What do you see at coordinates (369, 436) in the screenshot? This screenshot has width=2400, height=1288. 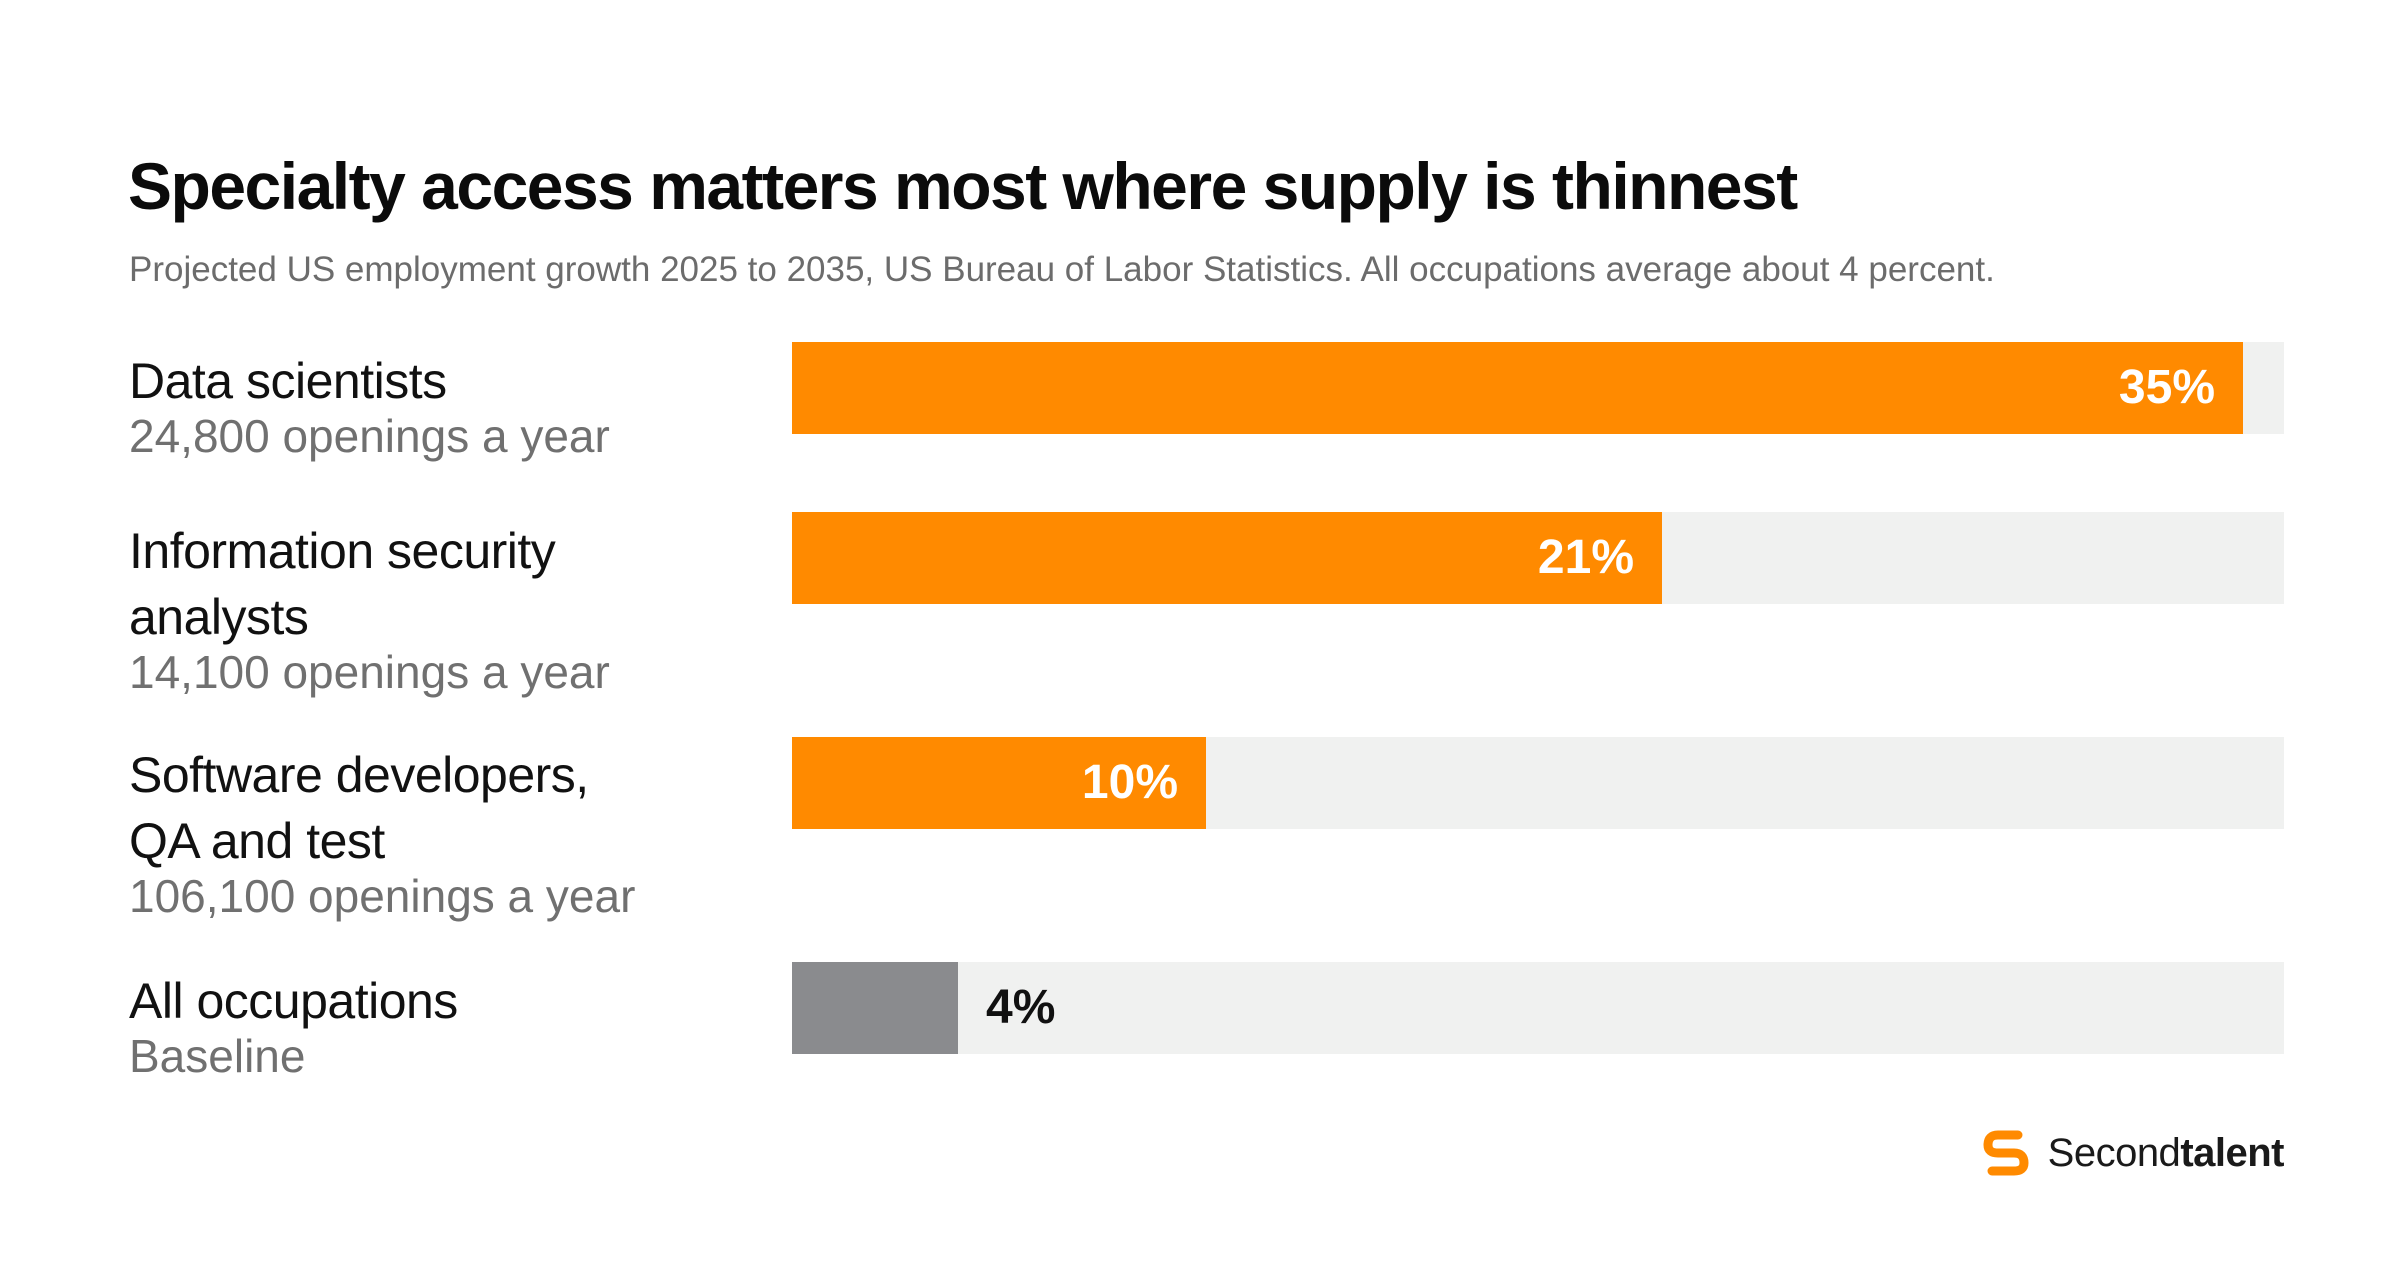 I see `openings-label: 24,800 openings a year` at bounding box center [369, 436].